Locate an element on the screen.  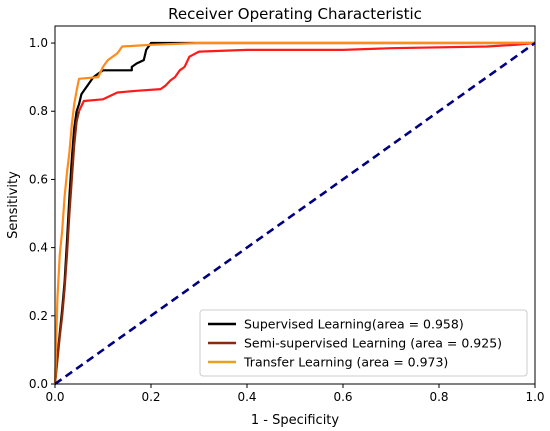
legend-label: Semi-supervised Learning (area = 0.925) is located at coordinates (373, 343).